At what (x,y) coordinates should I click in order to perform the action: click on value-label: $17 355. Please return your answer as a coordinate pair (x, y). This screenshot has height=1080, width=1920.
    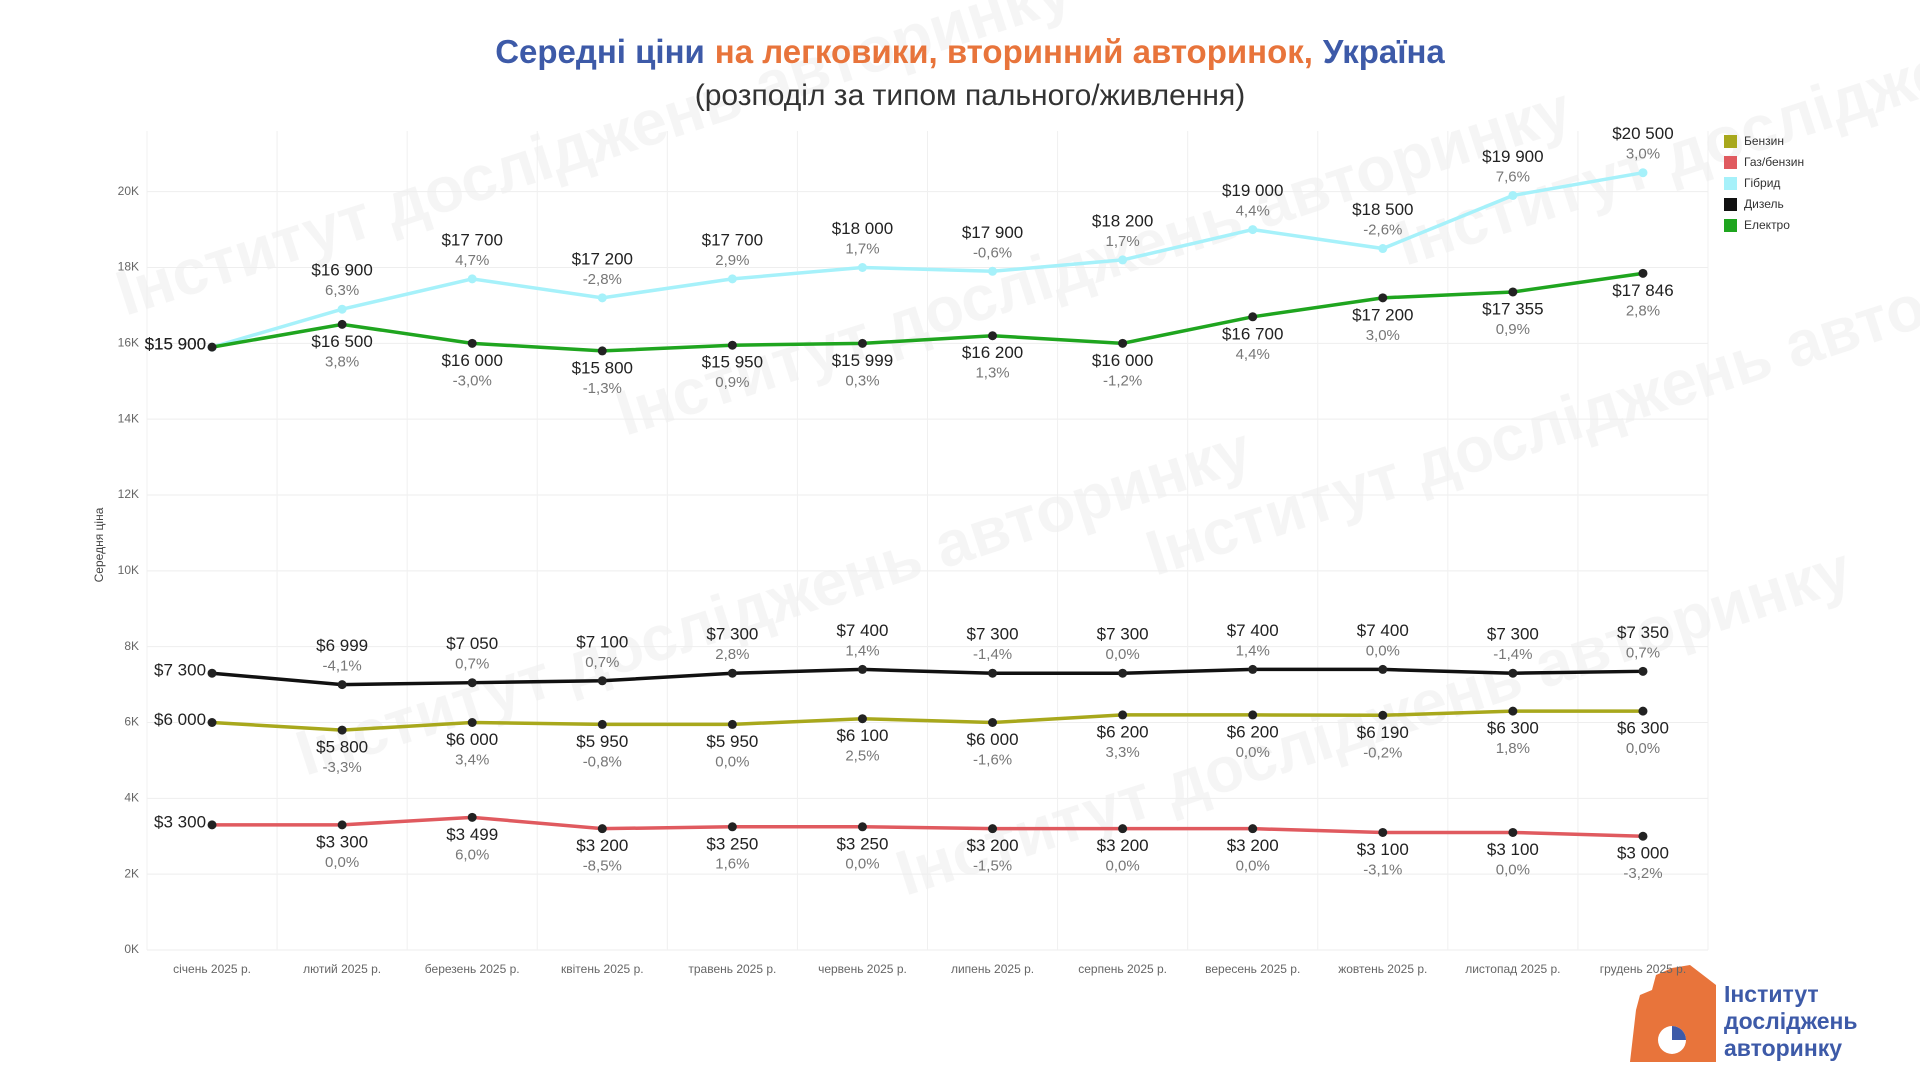
    Looking at the image, I should click on (1512, 308).